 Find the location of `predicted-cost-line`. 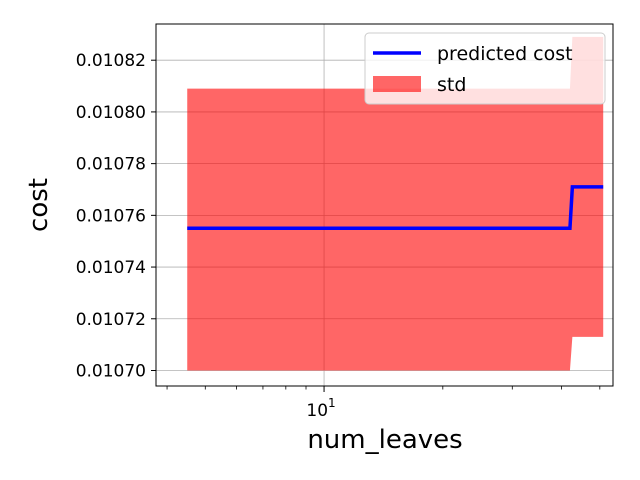

predicted-cost-line is located at coordinates (395, 208).